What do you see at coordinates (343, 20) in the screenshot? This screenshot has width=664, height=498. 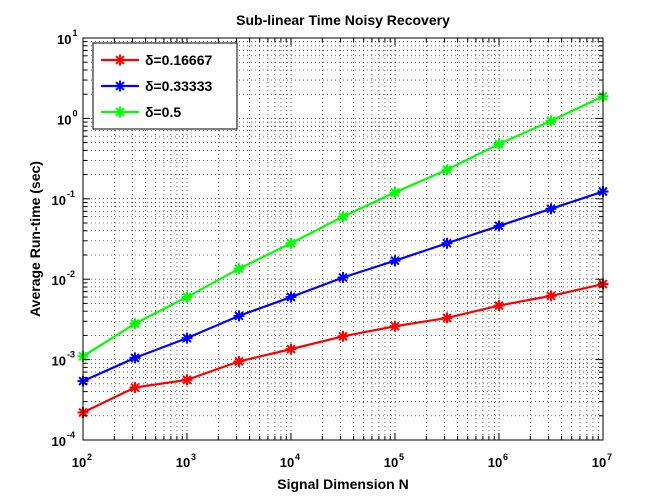 I see `chart-title: Sub-linear Time Noisy Recovery` at bounding box center [343, 20].